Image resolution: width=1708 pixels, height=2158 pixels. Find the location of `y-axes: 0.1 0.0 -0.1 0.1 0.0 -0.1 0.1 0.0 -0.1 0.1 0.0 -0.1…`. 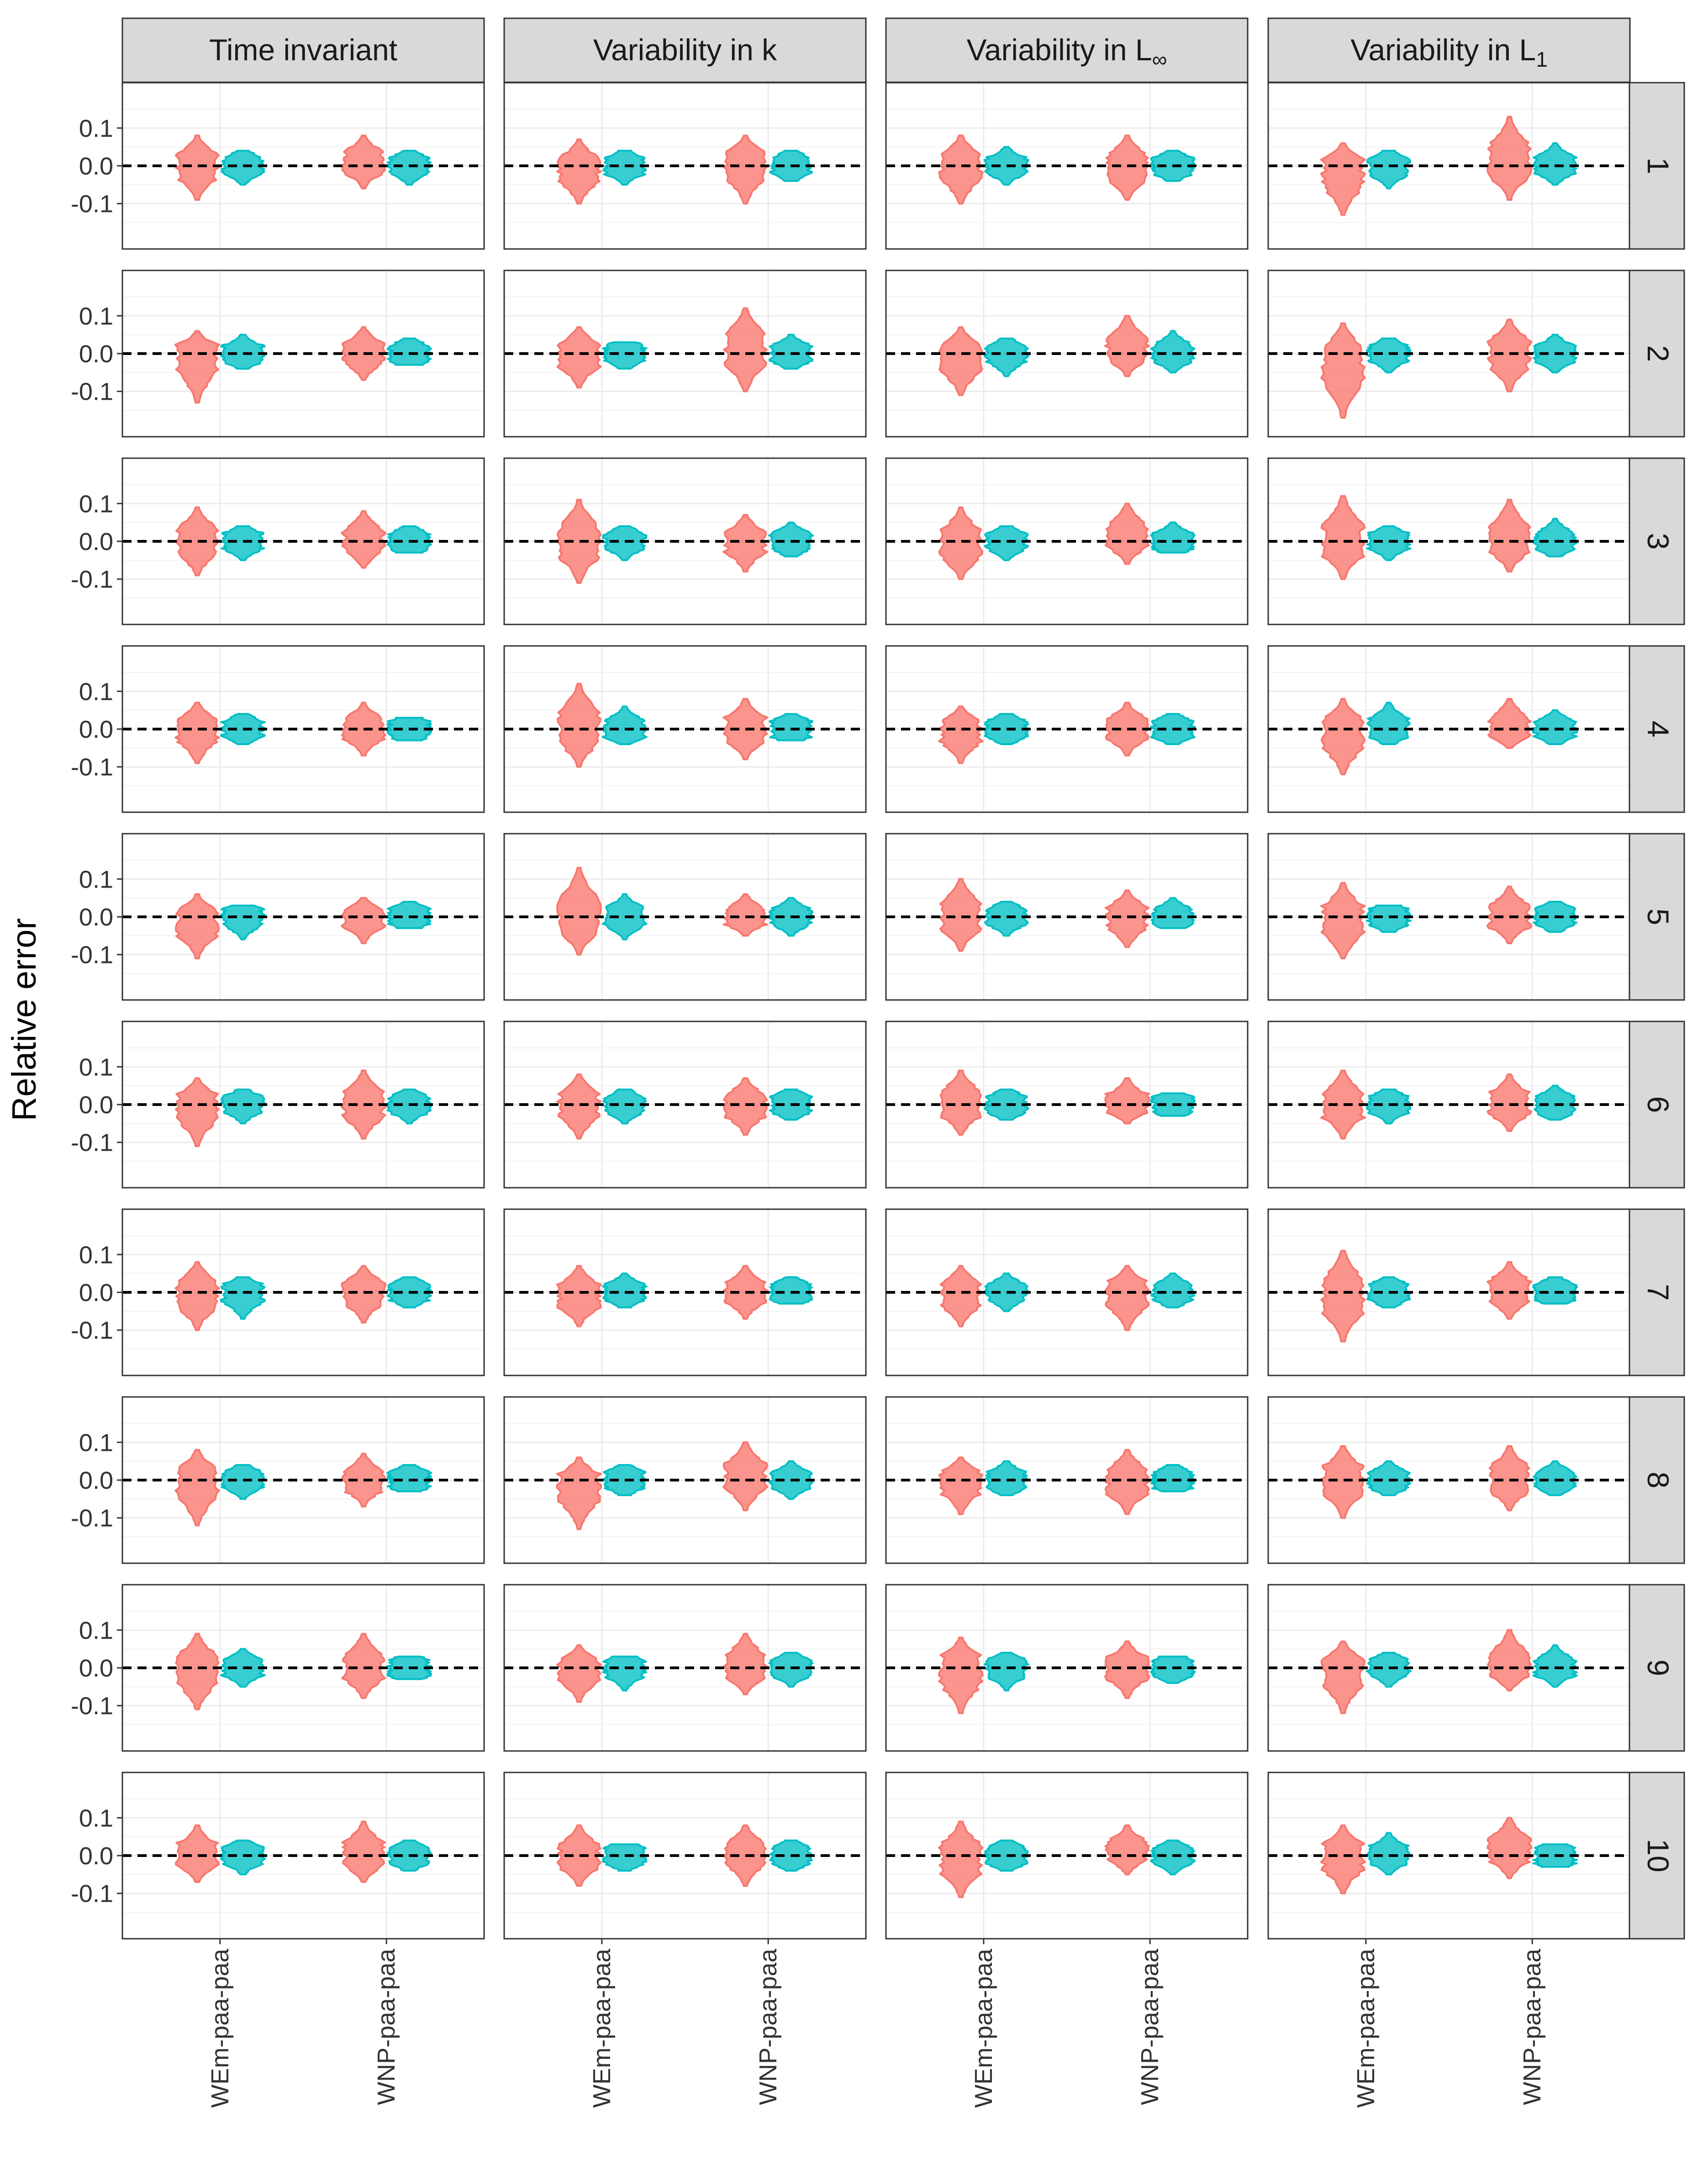

y-axes: 0.1 0.0 -0.1 0.1 0.0 -0.1 0.1 0.0 -0.1 0.1 0.0 -0.1… is located at coordinates (96, 1012).